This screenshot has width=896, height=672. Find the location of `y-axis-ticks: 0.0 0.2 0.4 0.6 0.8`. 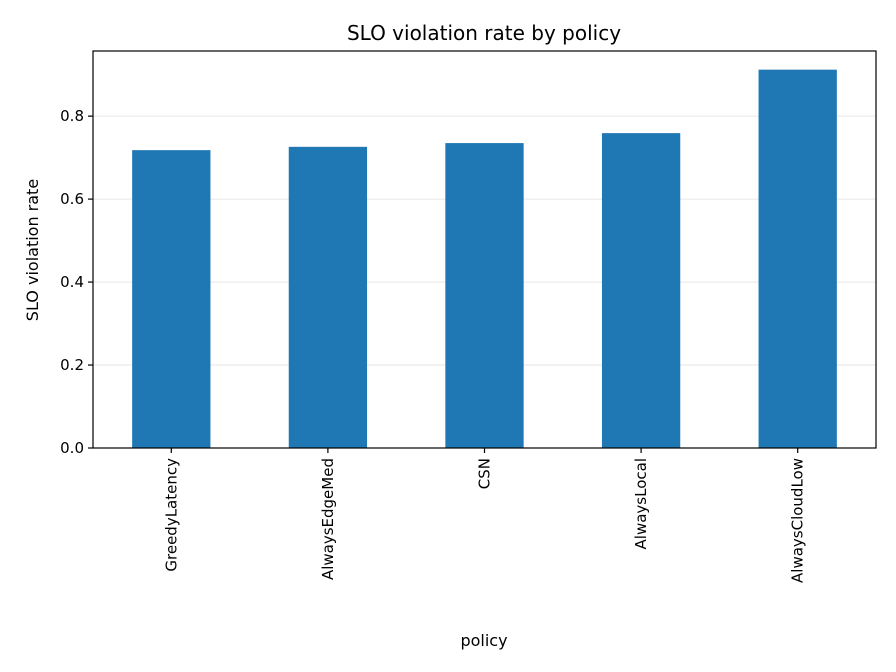

y-axis-ticks: 0.0 0.2 0.4 0.6 0.8 is located at coordinates (76, 282).